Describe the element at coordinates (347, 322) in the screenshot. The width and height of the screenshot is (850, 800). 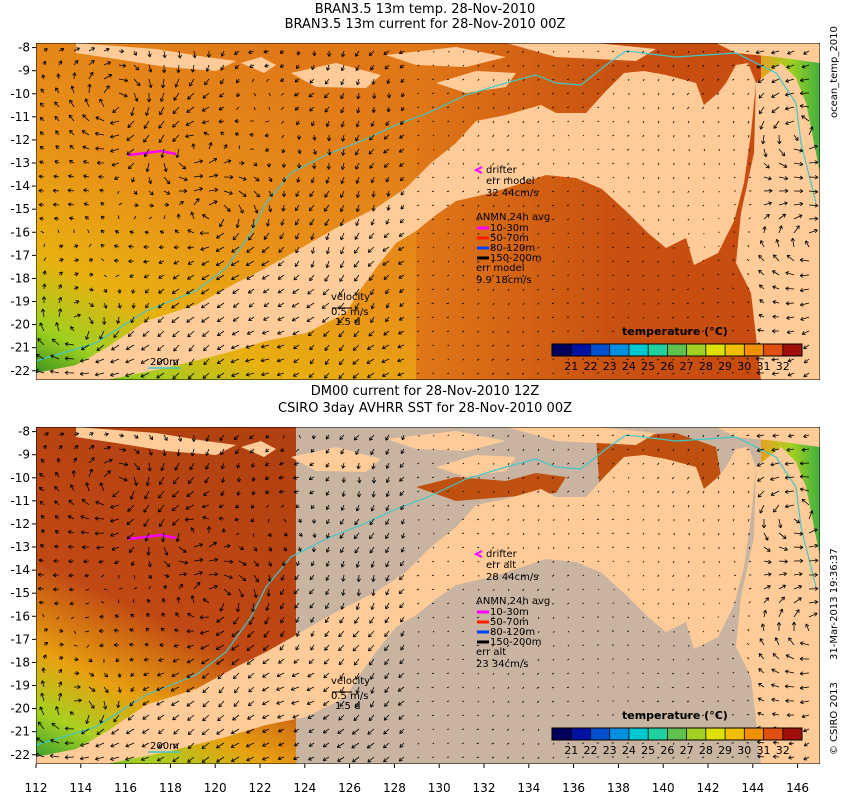
I see `velocity-time: 1.5 d` at that location.